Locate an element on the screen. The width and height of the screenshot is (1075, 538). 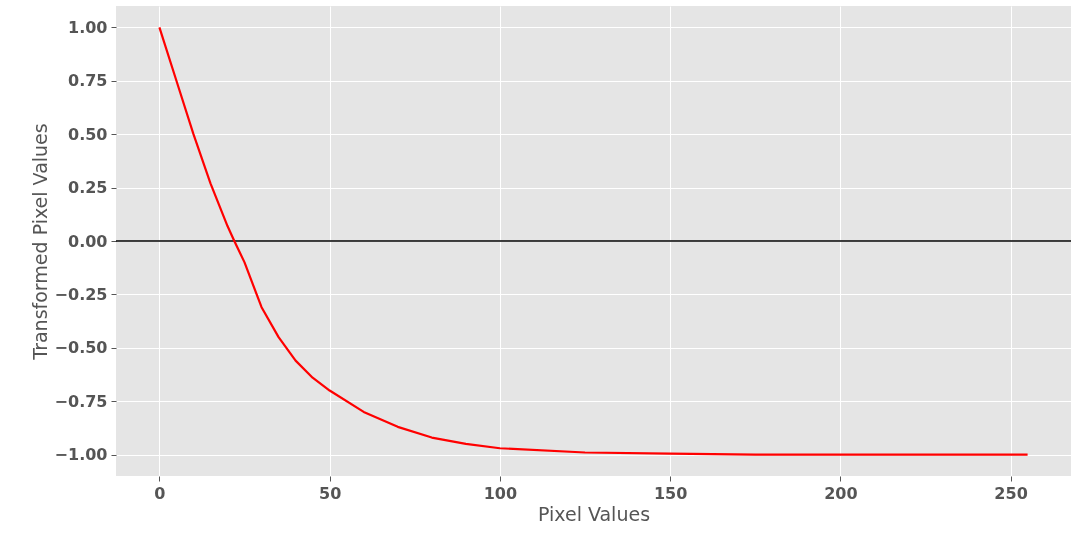
x-tick-label: 250 is located at coordinates (1011, 493).